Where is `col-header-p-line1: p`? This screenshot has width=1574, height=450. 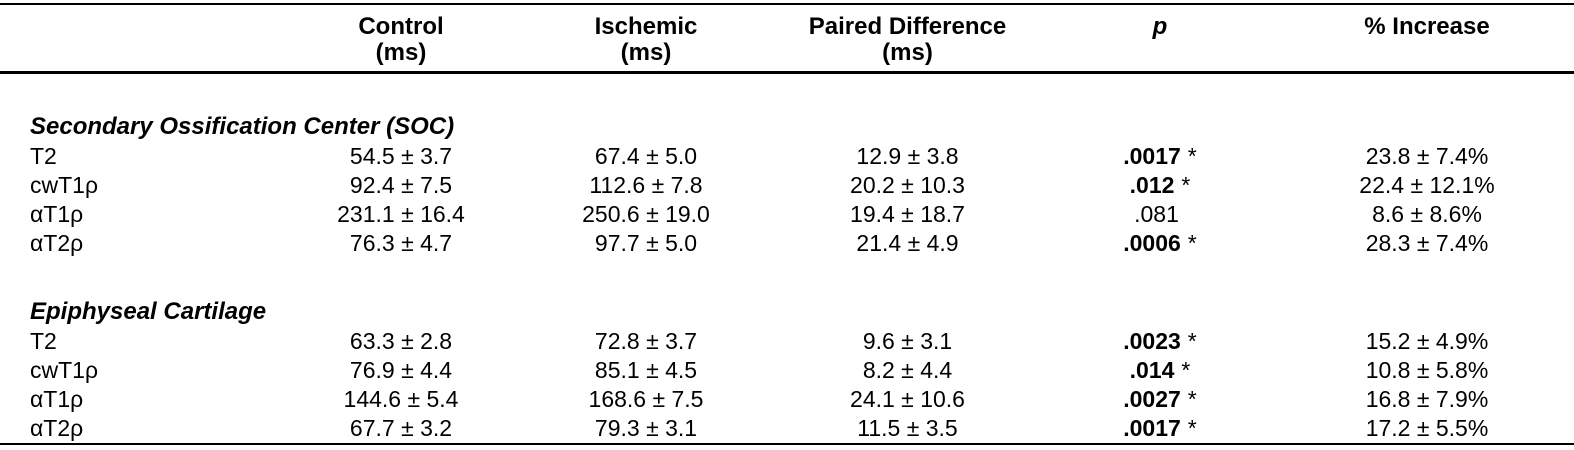 col-header-p-line1: p is located at coordinates (1160, 26).